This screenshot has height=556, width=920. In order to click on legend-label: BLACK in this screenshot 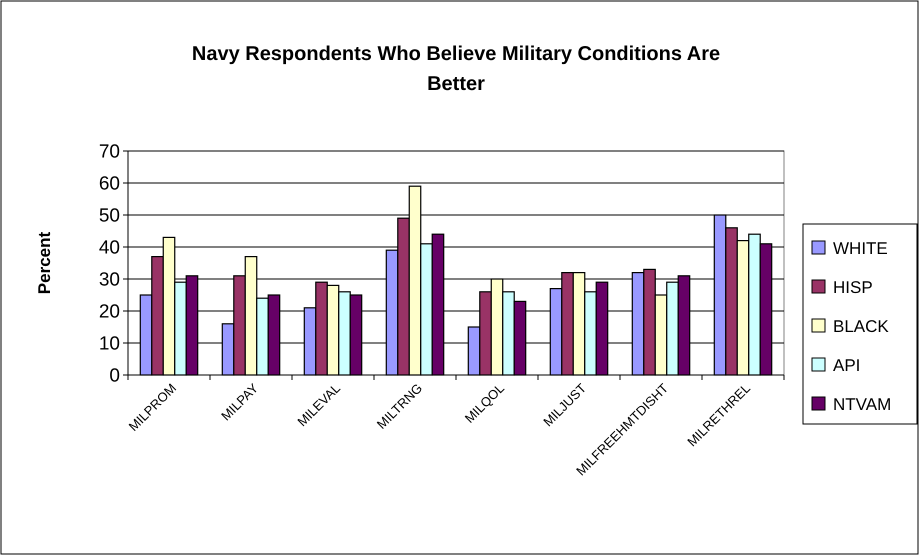, I will do `click(861, 326)`.